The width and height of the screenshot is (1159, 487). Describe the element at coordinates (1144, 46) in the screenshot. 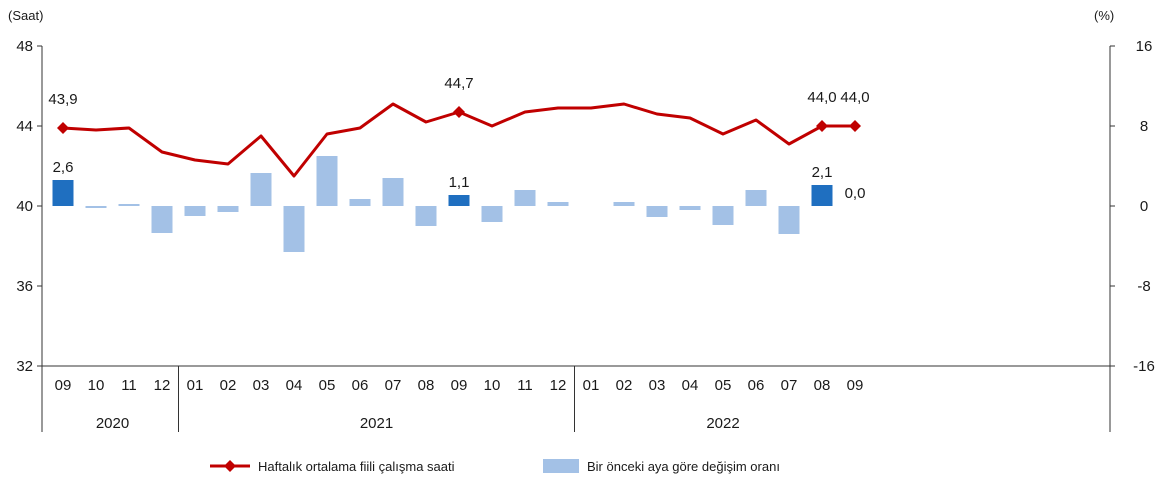

I see `right-tick-label: 16` at that location.